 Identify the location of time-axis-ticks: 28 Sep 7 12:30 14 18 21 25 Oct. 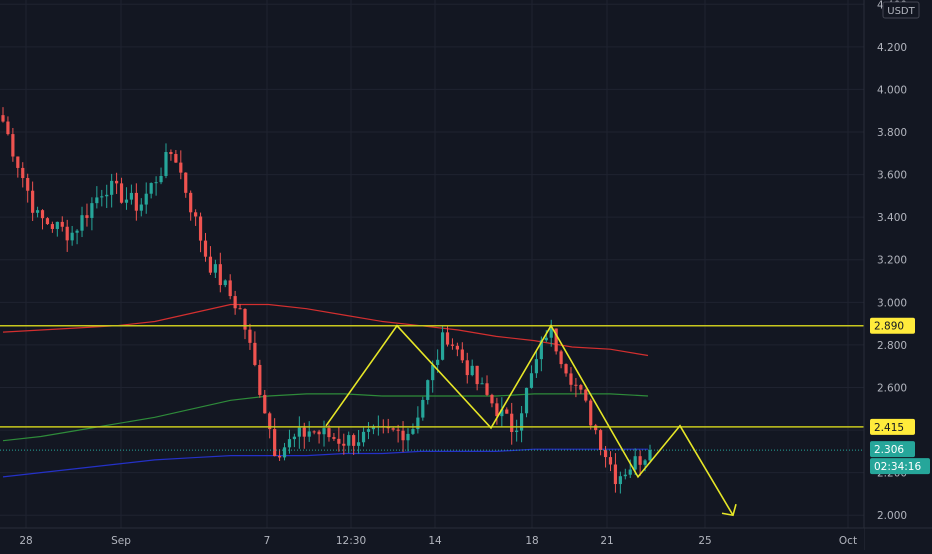
(438, 541).